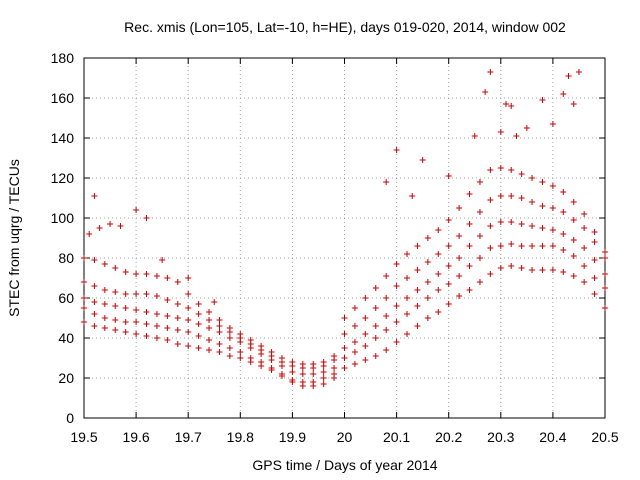  Describe the element at coordinates (240, 437) in the screenshot. I see `x-tick-label: 19.8` at that location.